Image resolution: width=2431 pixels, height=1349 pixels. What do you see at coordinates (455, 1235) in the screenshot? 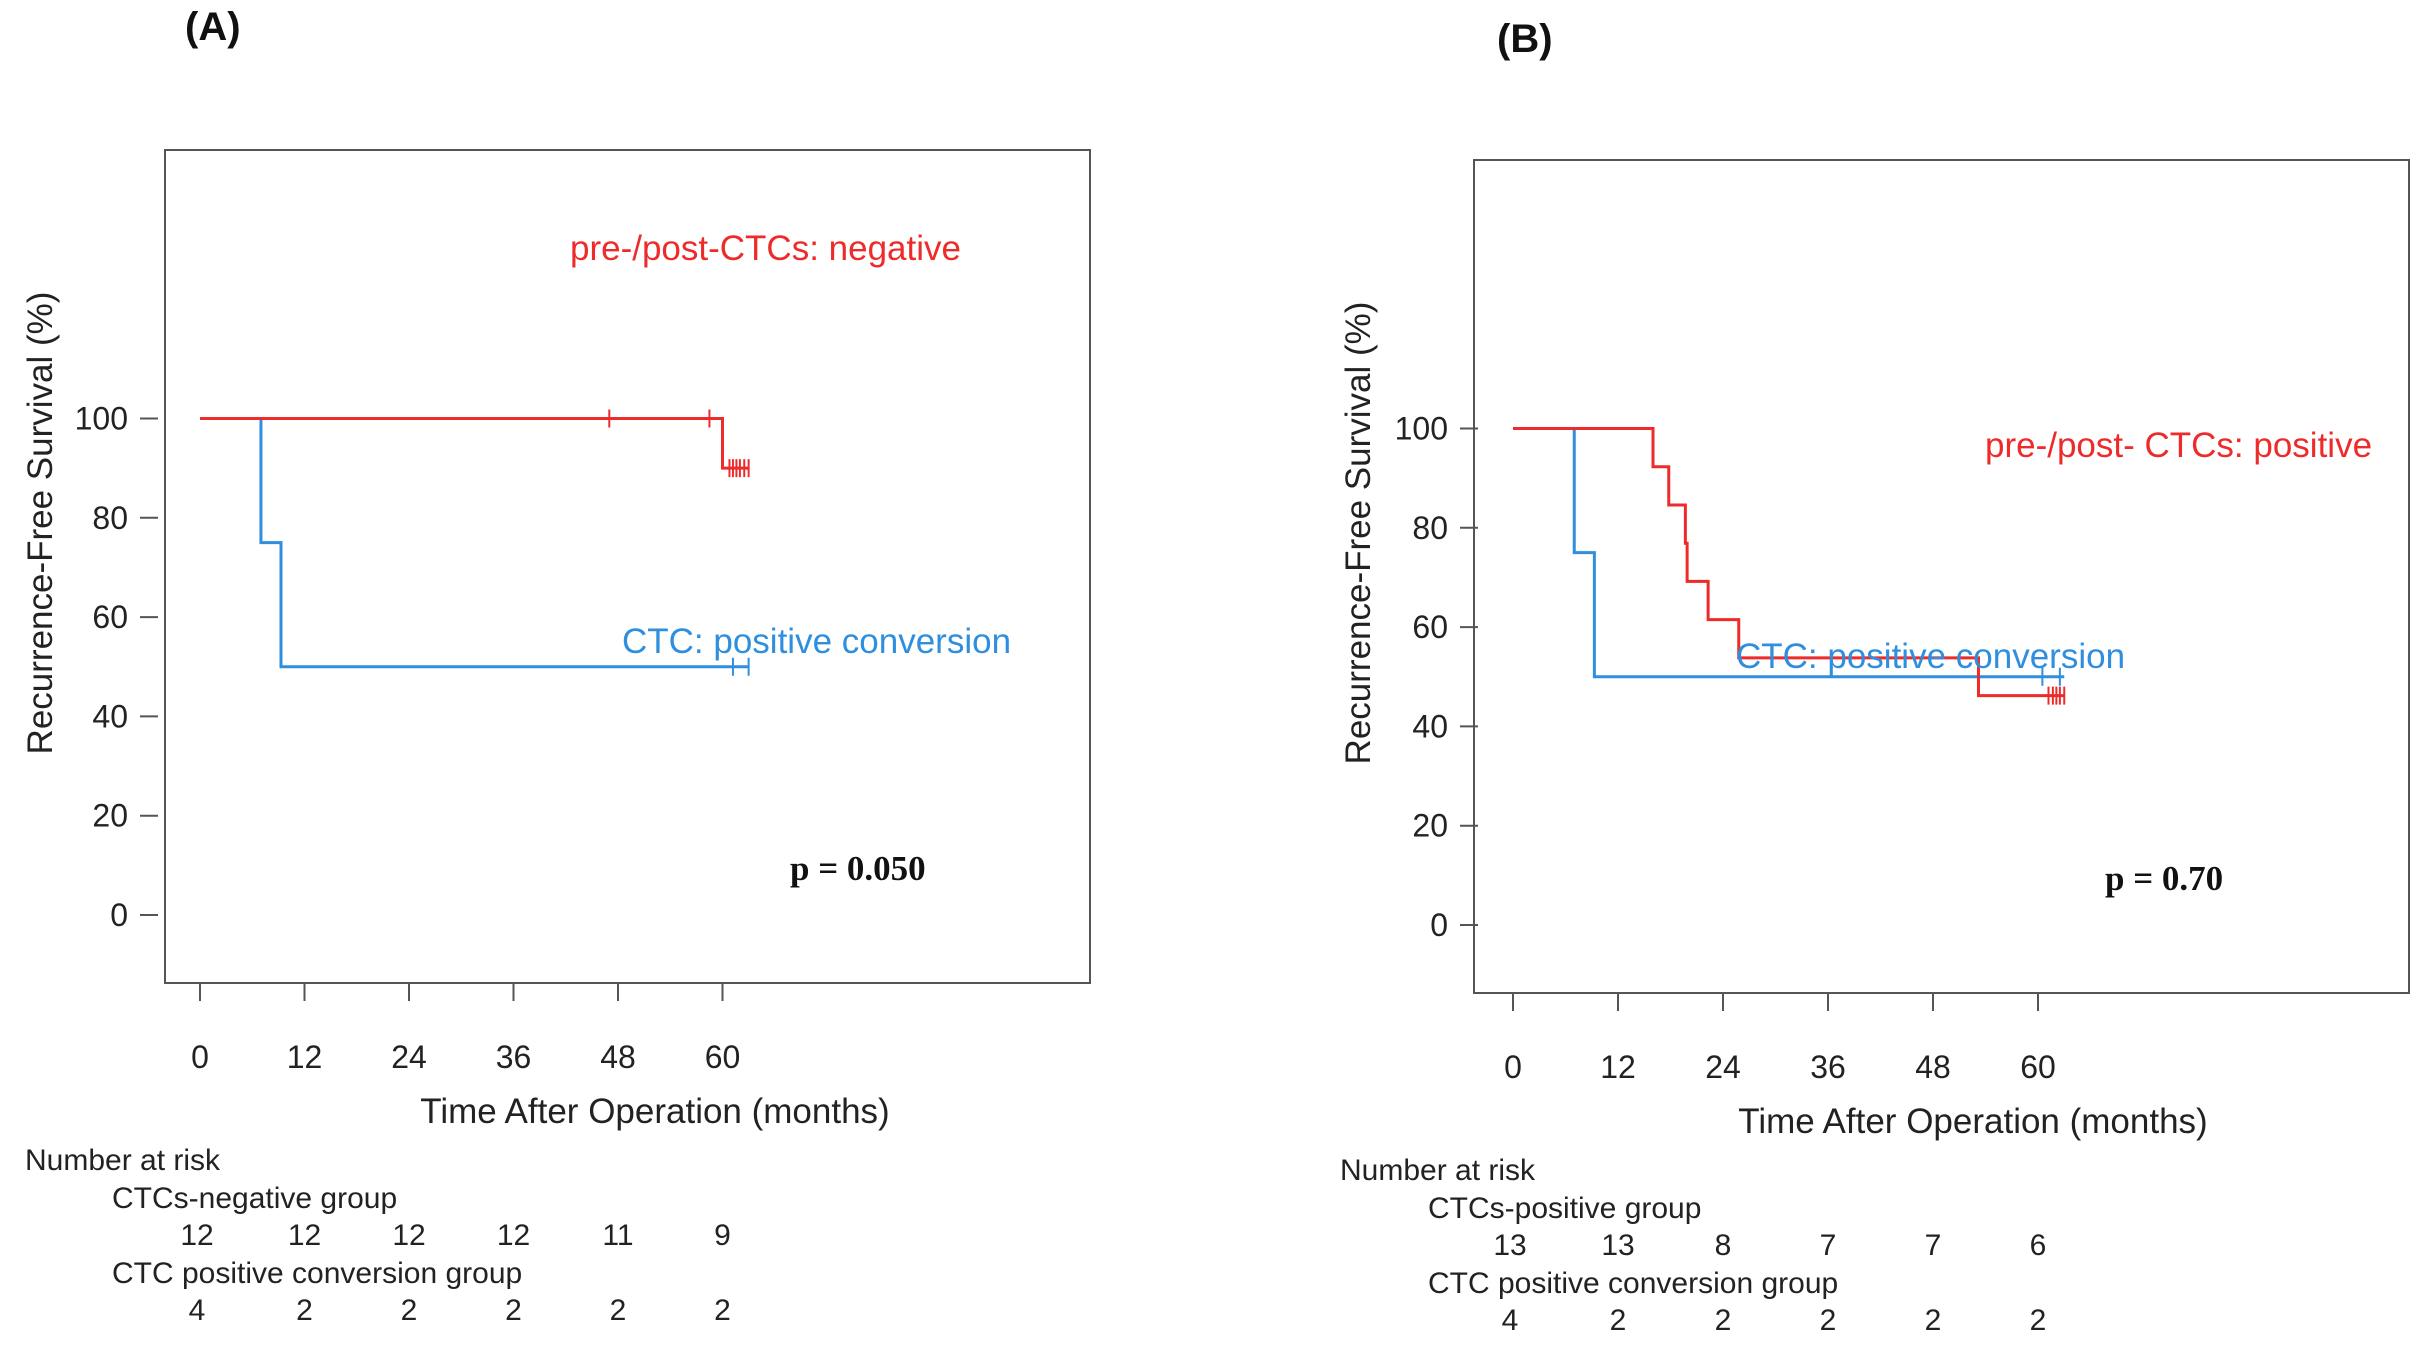
I see `panel-a-risk-row-1: 12 12 12 12 11 9` at bounding box center [455, 1235].